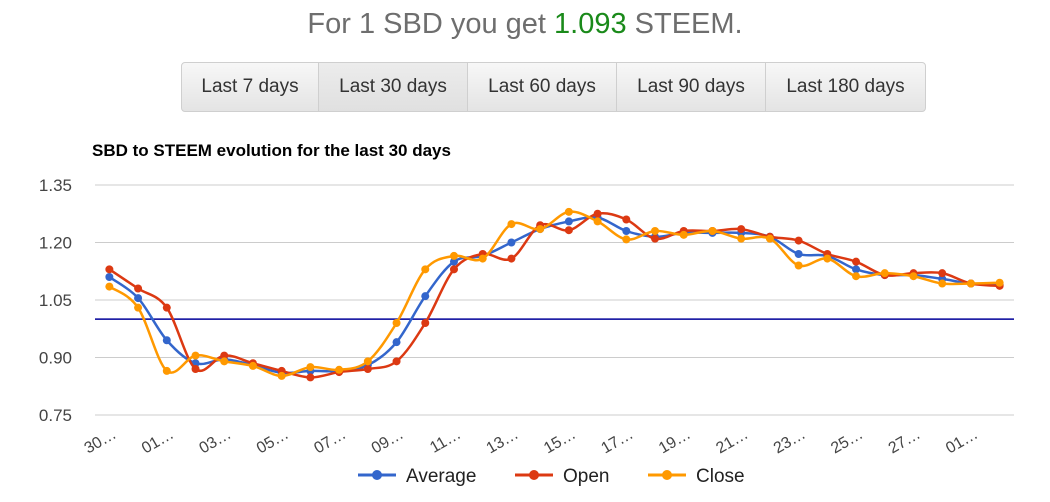 The height and width of the screenshot is (502, 1050). I want to click on y-axis-labels: 0.75 0.90 1.05 1.20 1.35, so click(55, 300).